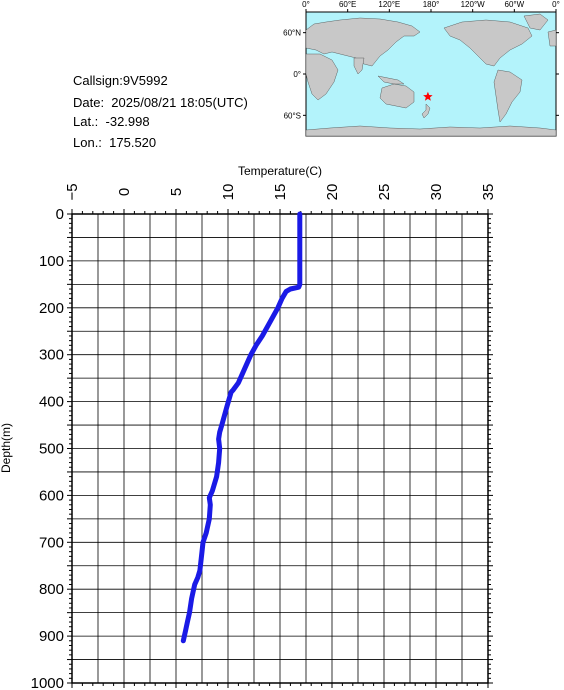  I want to click on land-greenland, so click(536, 22).